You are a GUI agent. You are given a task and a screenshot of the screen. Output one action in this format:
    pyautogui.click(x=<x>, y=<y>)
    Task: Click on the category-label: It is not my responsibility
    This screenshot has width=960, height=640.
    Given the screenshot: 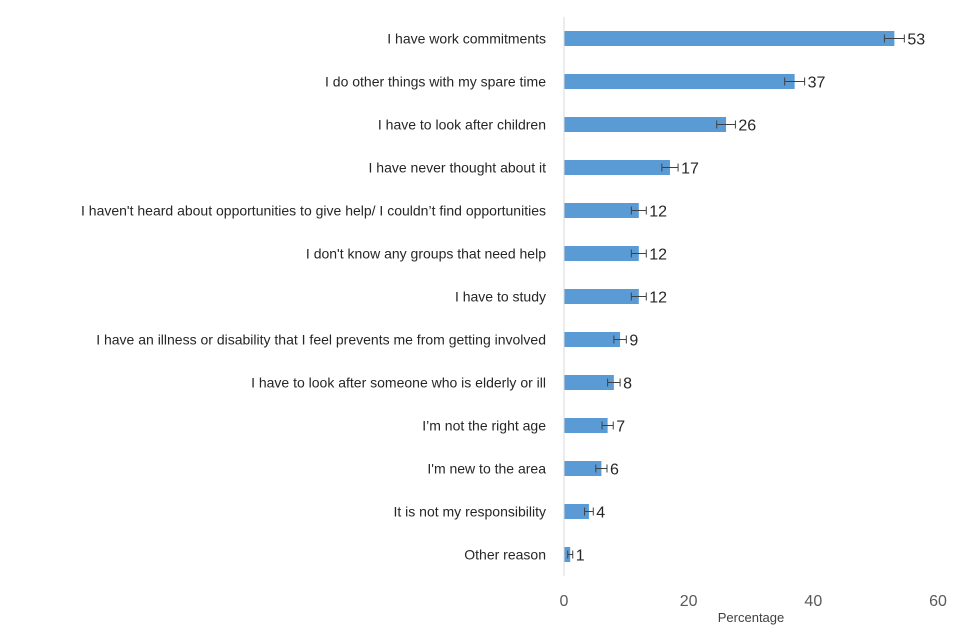 What is the action you would take?
    pyautogui.click(x=470, y=512)
    